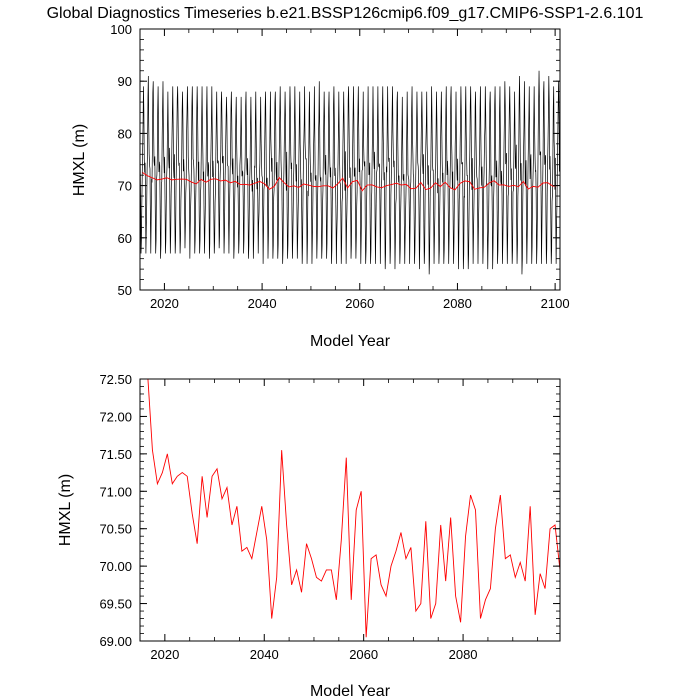 The height and width of the screenshot is (700, 700). What do you see at coordinates (350, 691) in the screenshot?
I see `bottom-xlabel: Model Year` at bounding box center [350, 691].